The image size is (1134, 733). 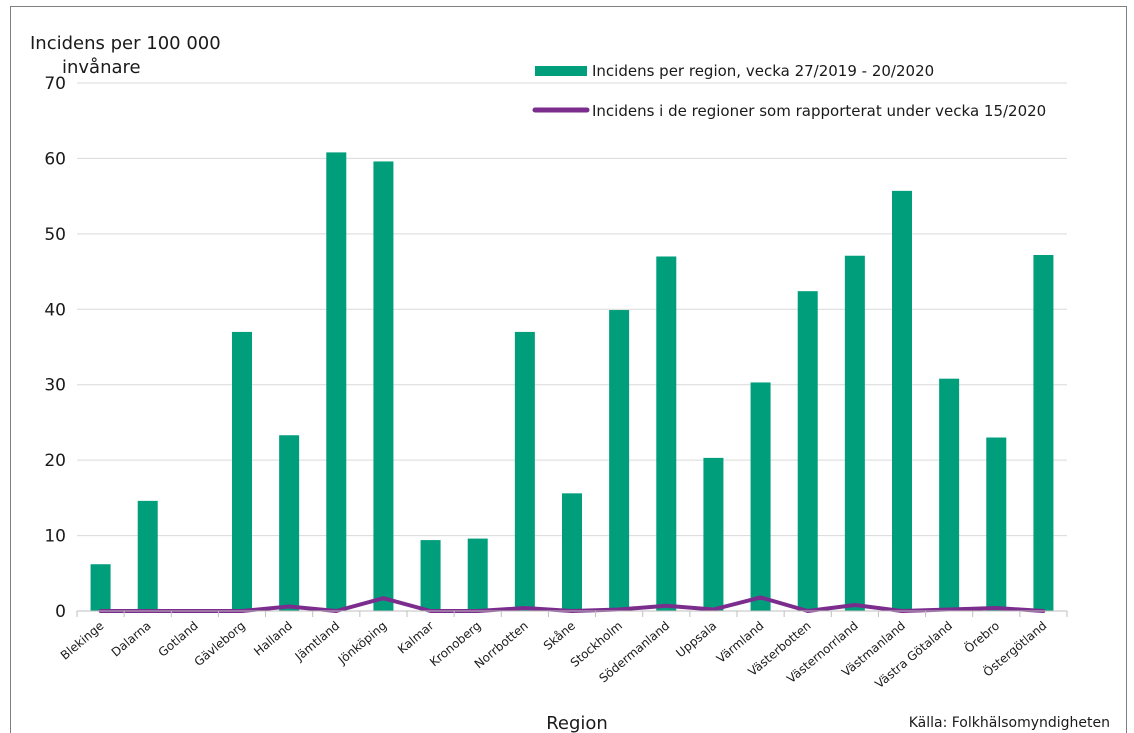 I want to click on x-tick-label: Dalarna, so click(x=131, y=639).